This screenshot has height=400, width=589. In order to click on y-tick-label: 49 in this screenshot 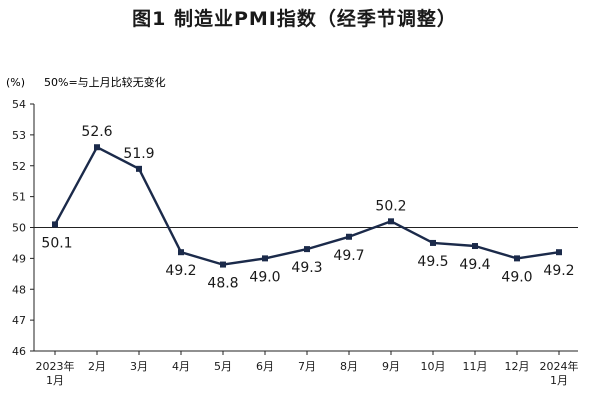, I will do `click(19, 258)`.